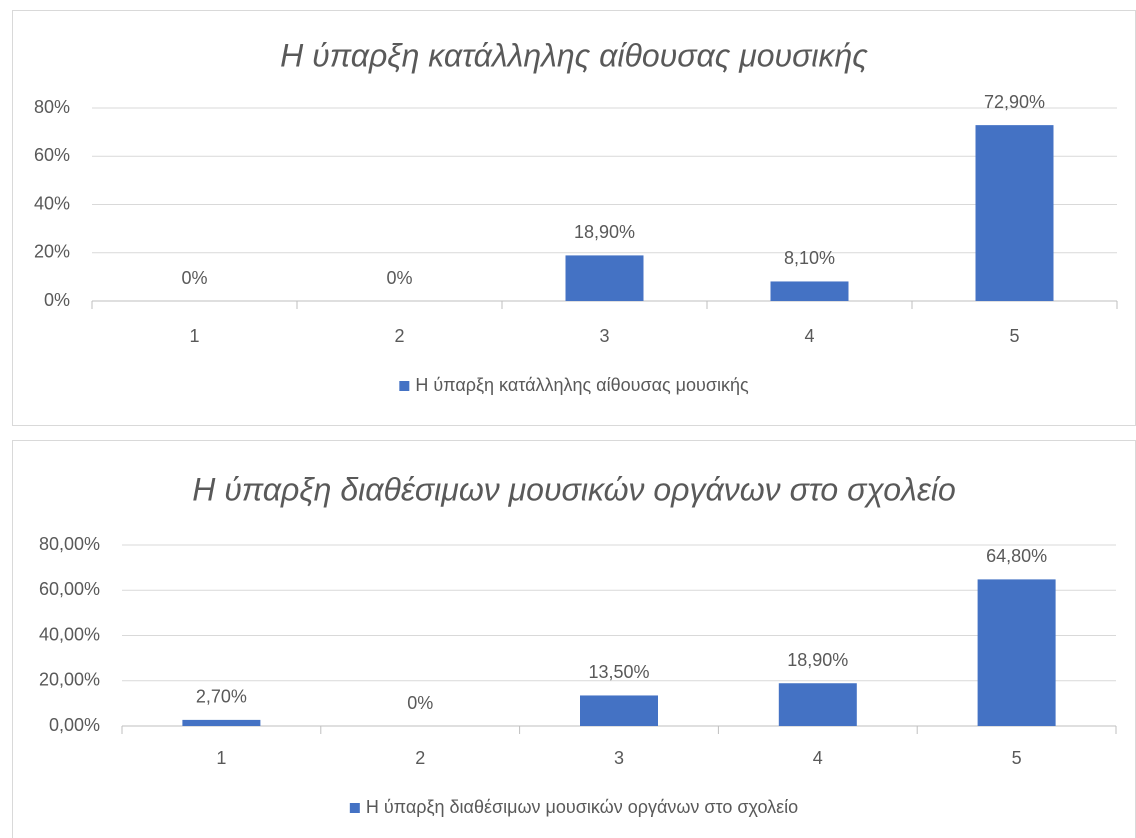  What do you see at coordinates (69, 680) in the screenshot?
I see `y-tick-label: 20,00%` at bounding box center [69, 680].